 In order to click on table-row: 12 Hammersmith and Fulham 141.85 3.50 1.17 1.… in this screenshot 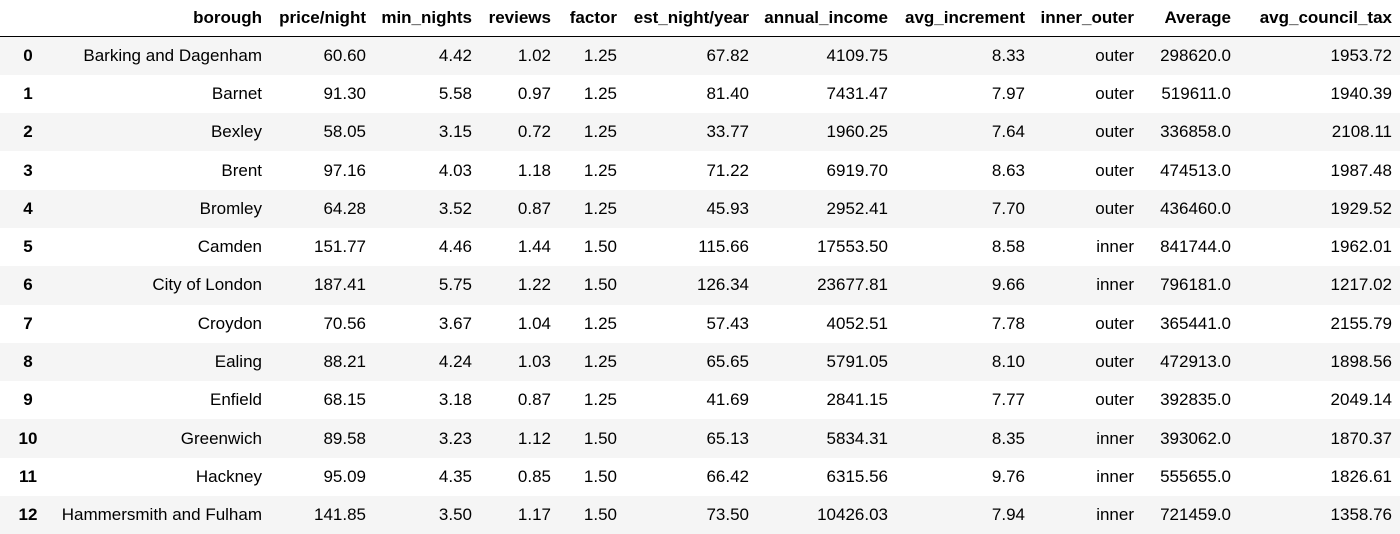, I will do `click(700, 515)`.